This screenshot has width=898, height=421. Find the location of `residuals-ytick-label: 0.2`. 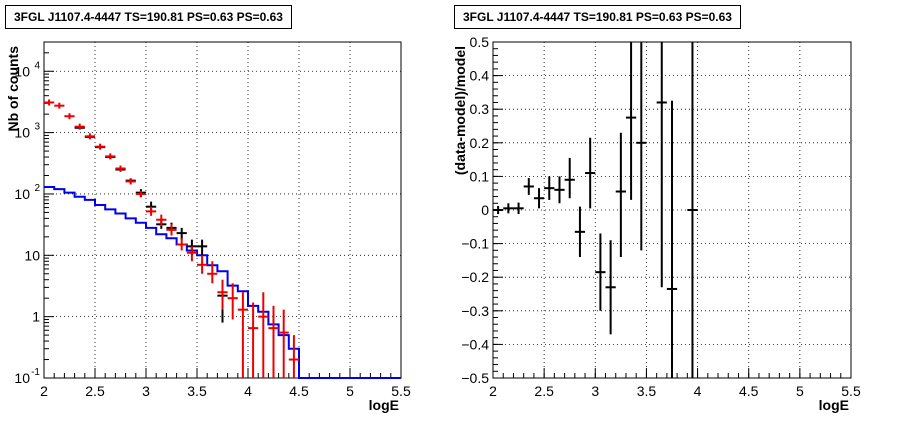

residuals-ytick-label: 0.2 is located at coordinates (480, 143).